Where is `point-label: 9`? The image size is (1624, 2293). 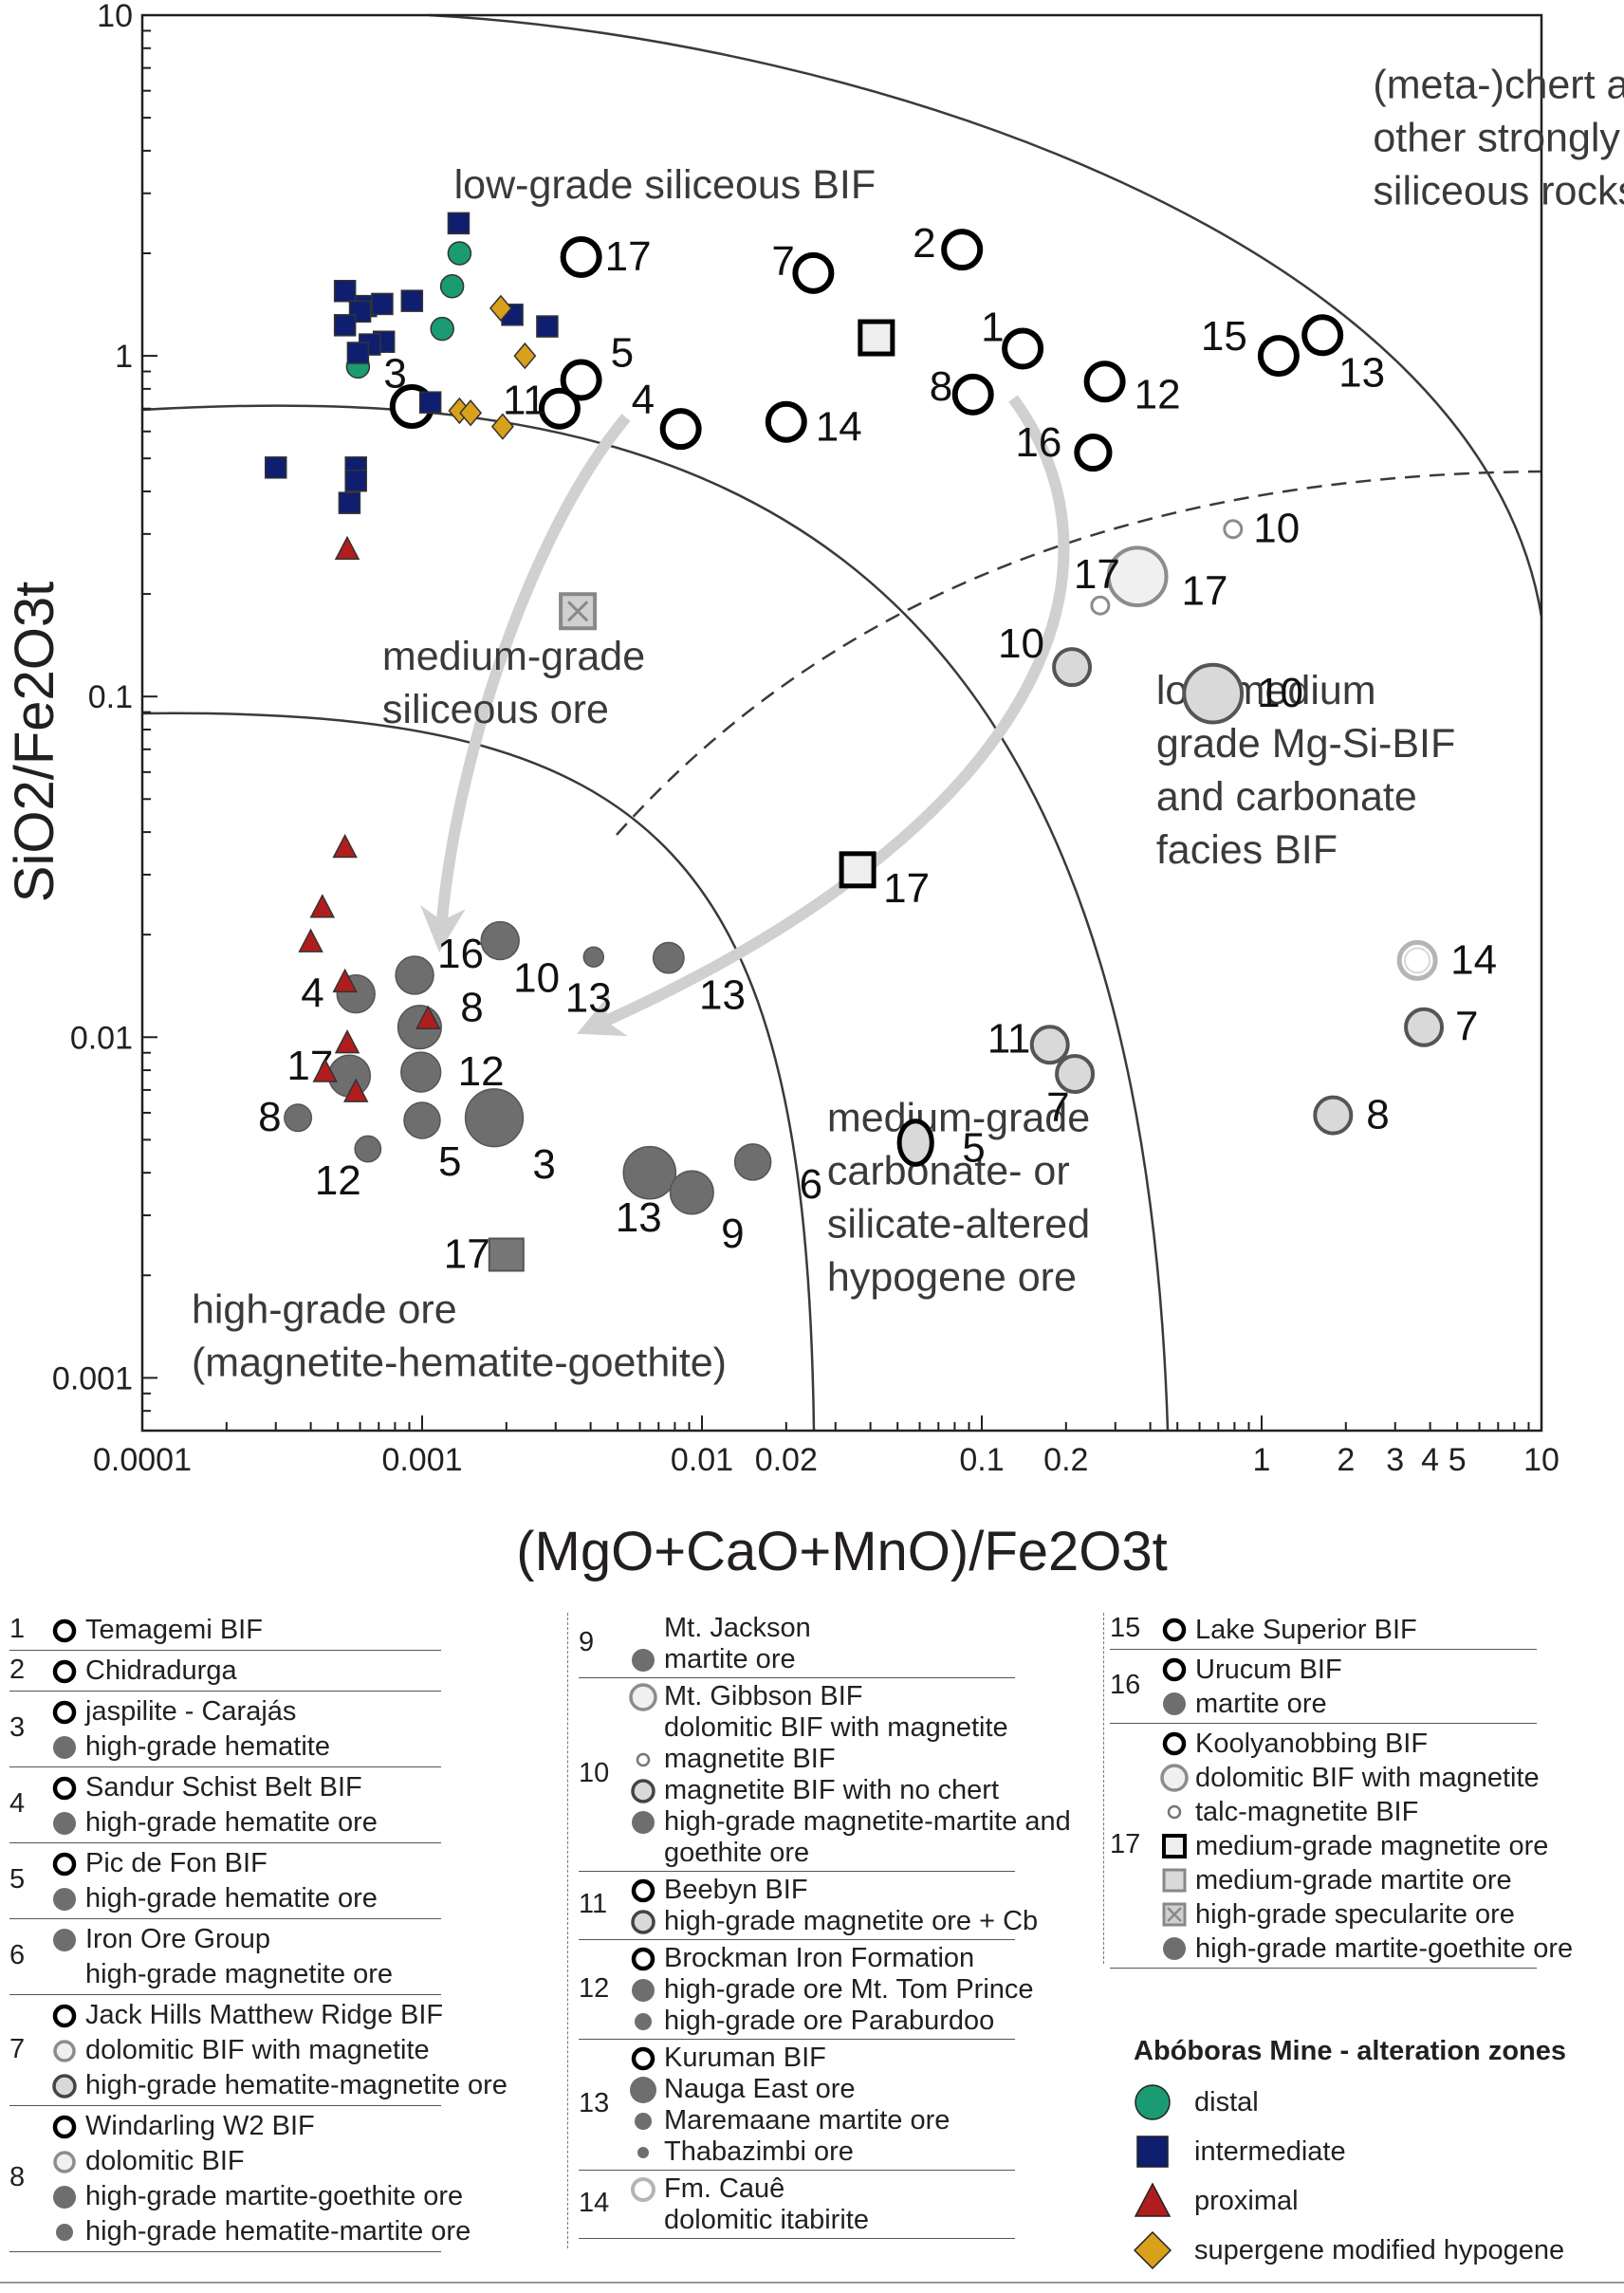 point-label: 9 is located at coordinates (732, 1234).